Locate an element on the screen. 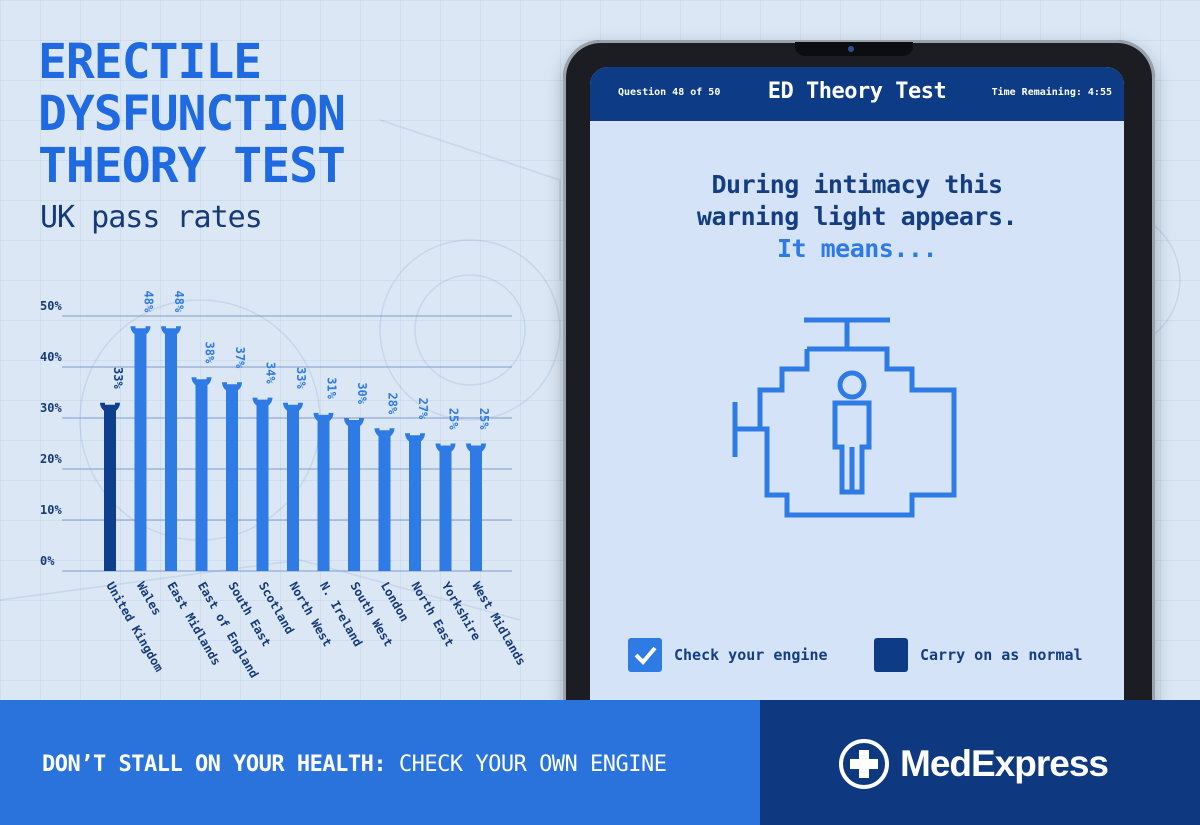  slogan-rest: CHECK YOUR OWN ENGINE is located at coordinates (526, 764).